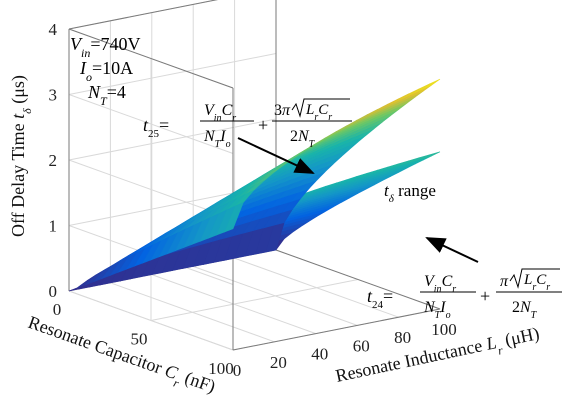 Image resolution: width=586 pixels, height=400 pixels. Describe the element at coordinates (402, 337) in the screenshot. I see `x-tick-label: 80` at that location.